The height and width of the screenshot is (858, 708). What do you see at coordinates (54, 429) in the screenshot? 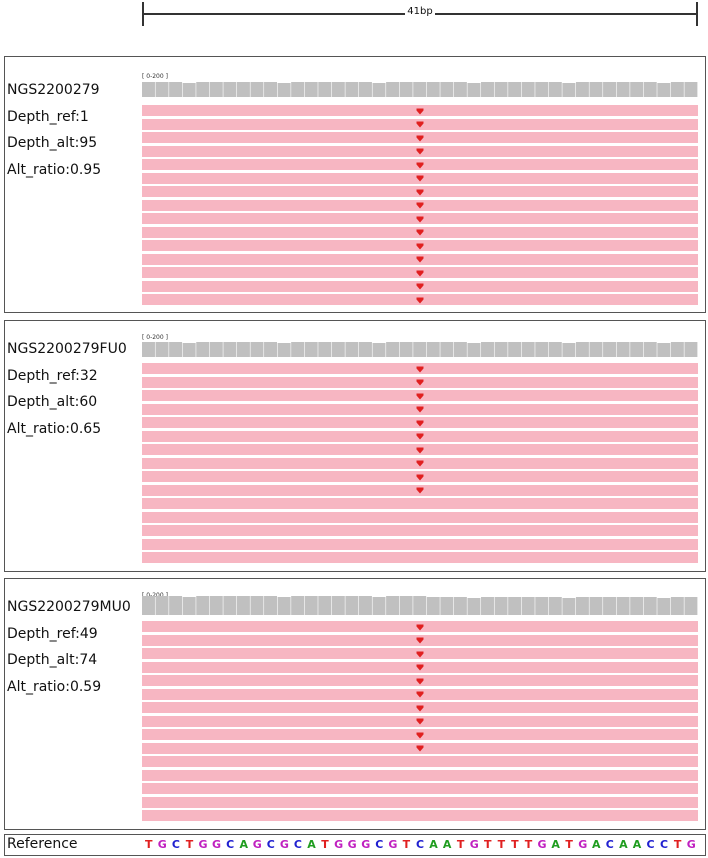
I see `alt-ratio: Alt_ratio:0.65` at bounding box center [54, 429].